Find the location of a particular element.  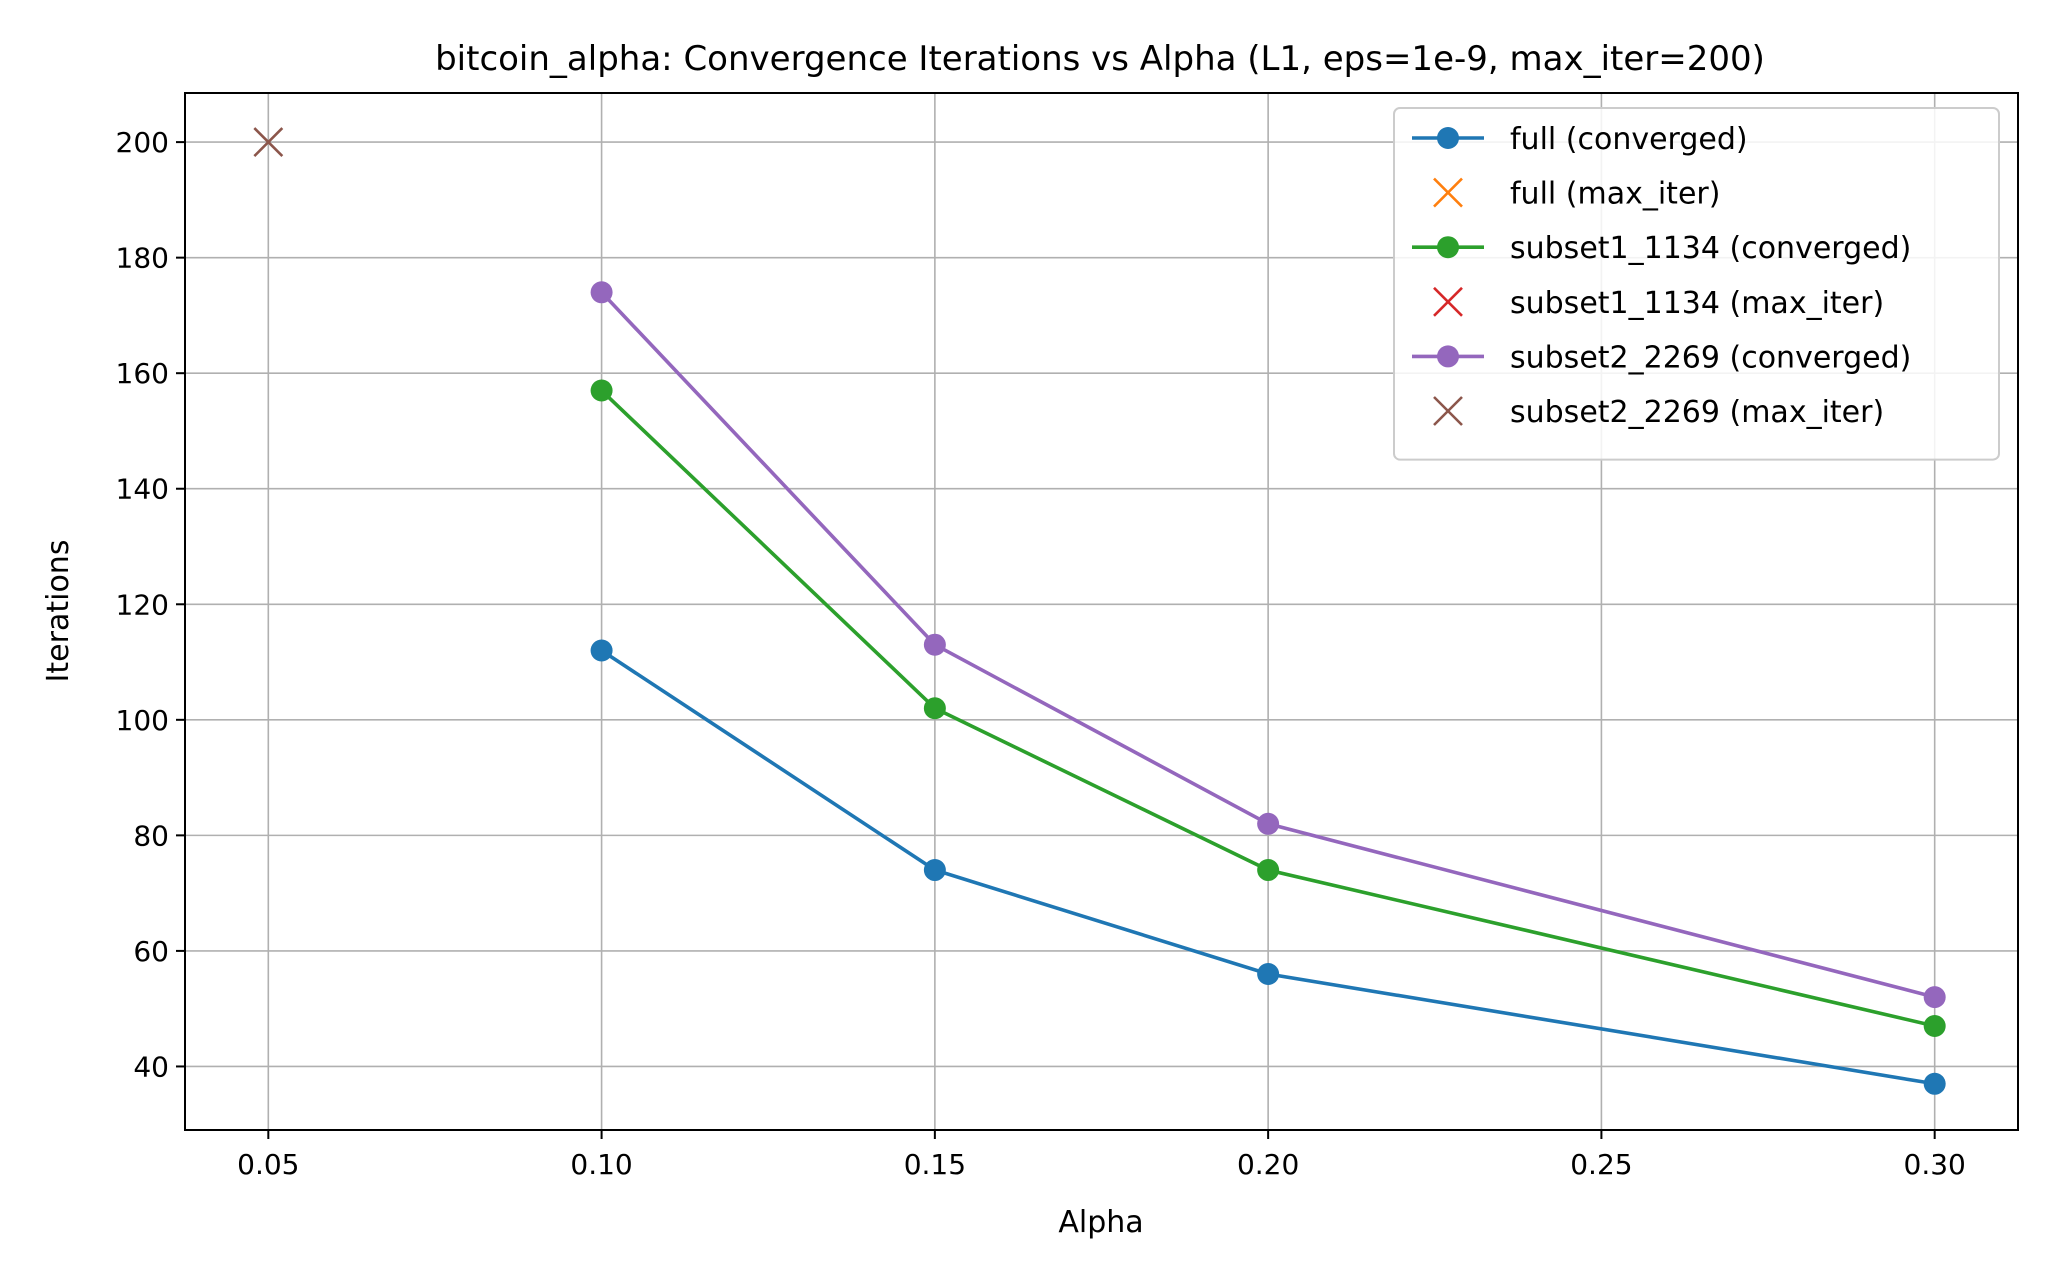

y-axis-ticks: 40 60 80 100 120 140 160 180 200 is located at coordinates (150, 604).